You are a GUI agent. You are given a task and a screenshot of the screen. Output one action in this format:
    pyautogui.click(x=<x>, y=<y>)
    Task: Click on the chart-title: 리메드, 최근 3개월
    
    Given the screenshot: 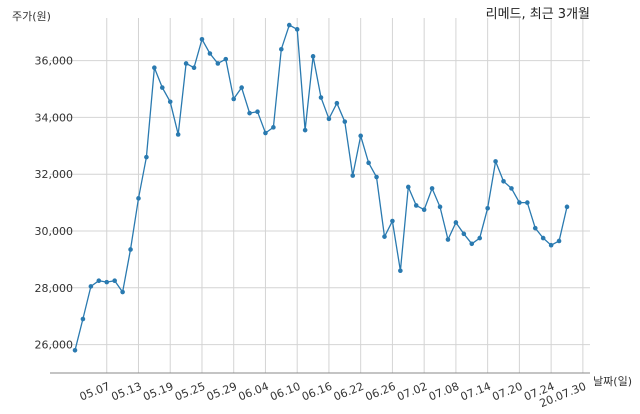 What is the action you would take?
    pyautogui.click(x=538, y=14)
    